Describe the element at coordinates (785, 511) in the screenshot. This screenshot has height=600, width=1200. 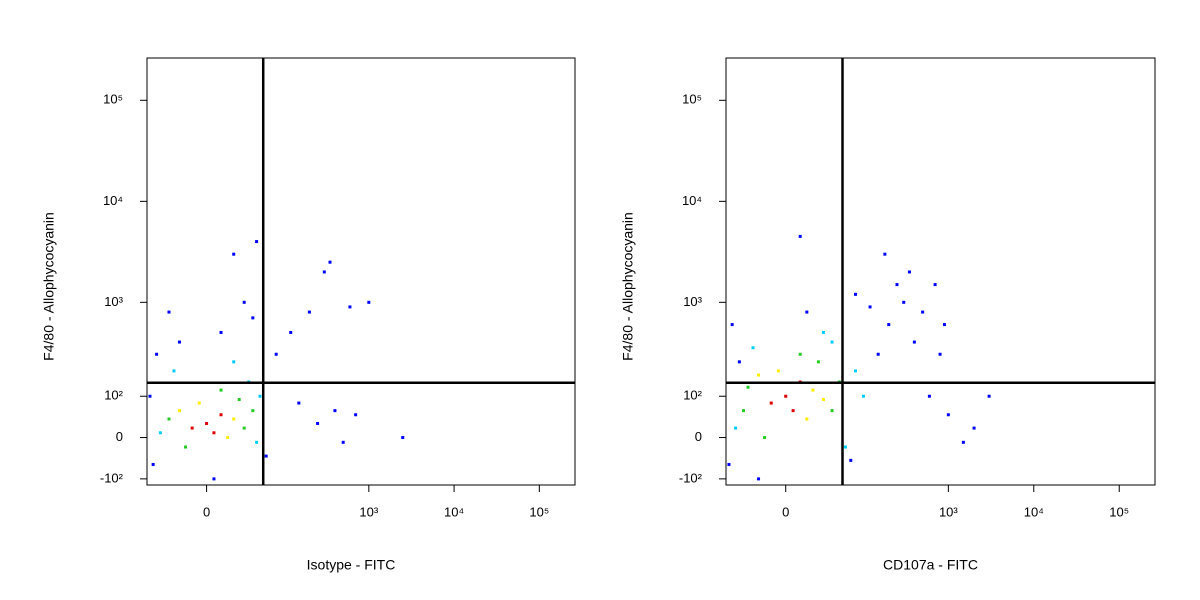
I see `x-tick-label: 0` at that location.